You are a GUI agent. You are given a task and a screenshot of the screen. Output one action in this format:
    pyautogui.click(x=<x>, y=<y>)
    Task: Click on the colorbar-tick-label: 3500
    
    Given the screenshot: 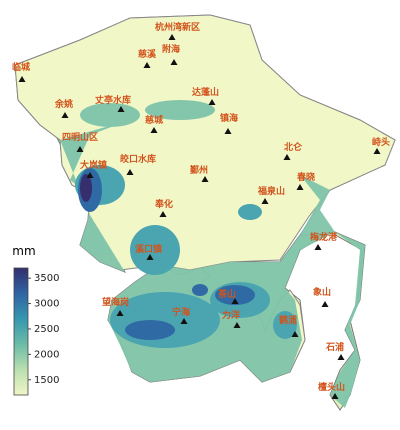 What is the action you would take?
    pyautogui.click(x=46, y=278)
    